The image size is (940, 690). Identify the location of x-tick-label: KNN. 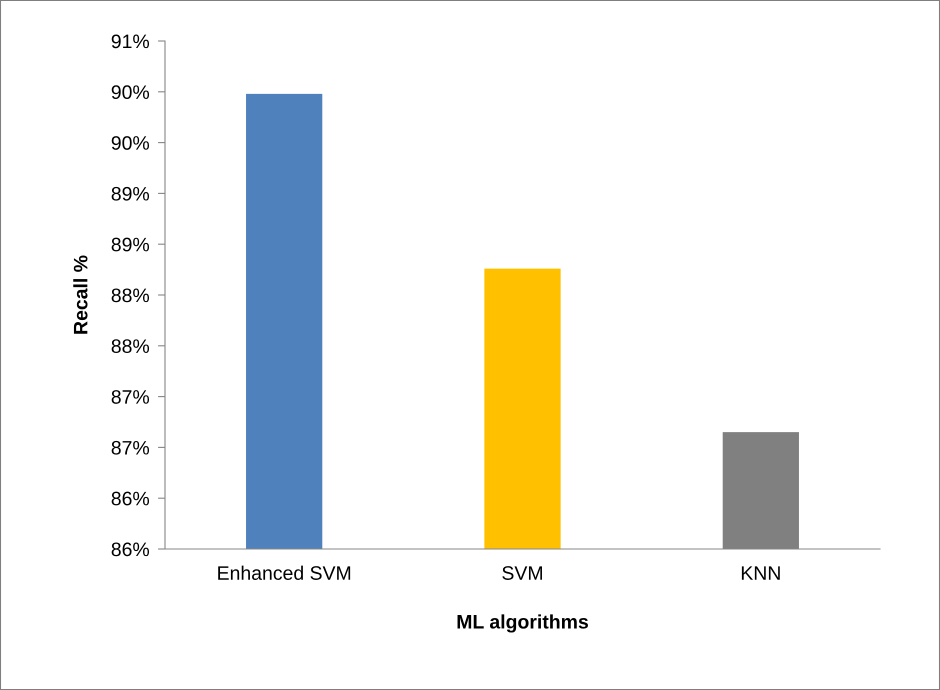
(761, 573).